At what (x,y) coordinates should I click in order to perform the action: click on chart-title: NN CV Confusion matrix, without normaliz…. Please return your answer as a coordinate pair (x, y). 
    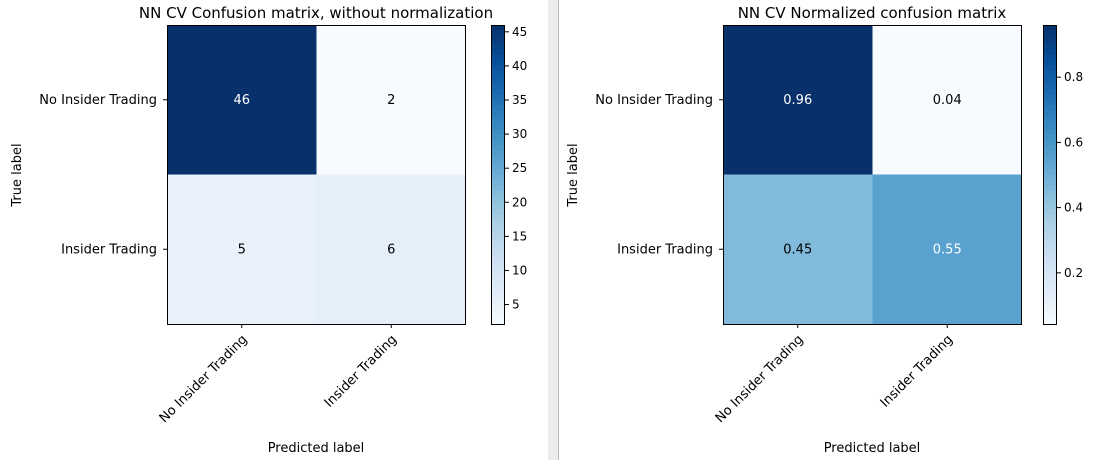
    Looking at the image, I should click on (316, 13).